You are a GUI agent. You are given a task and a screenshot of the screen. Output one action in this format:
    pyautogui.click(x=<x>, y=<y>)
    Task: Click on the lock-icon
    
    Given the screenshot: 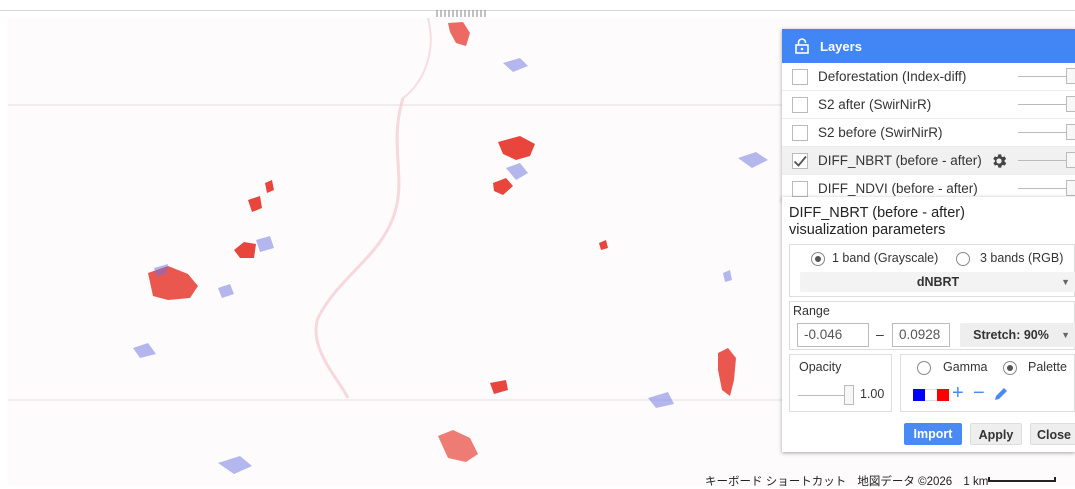 What is the action you would take?
    pyautogui.click(x=802, y=46)
    